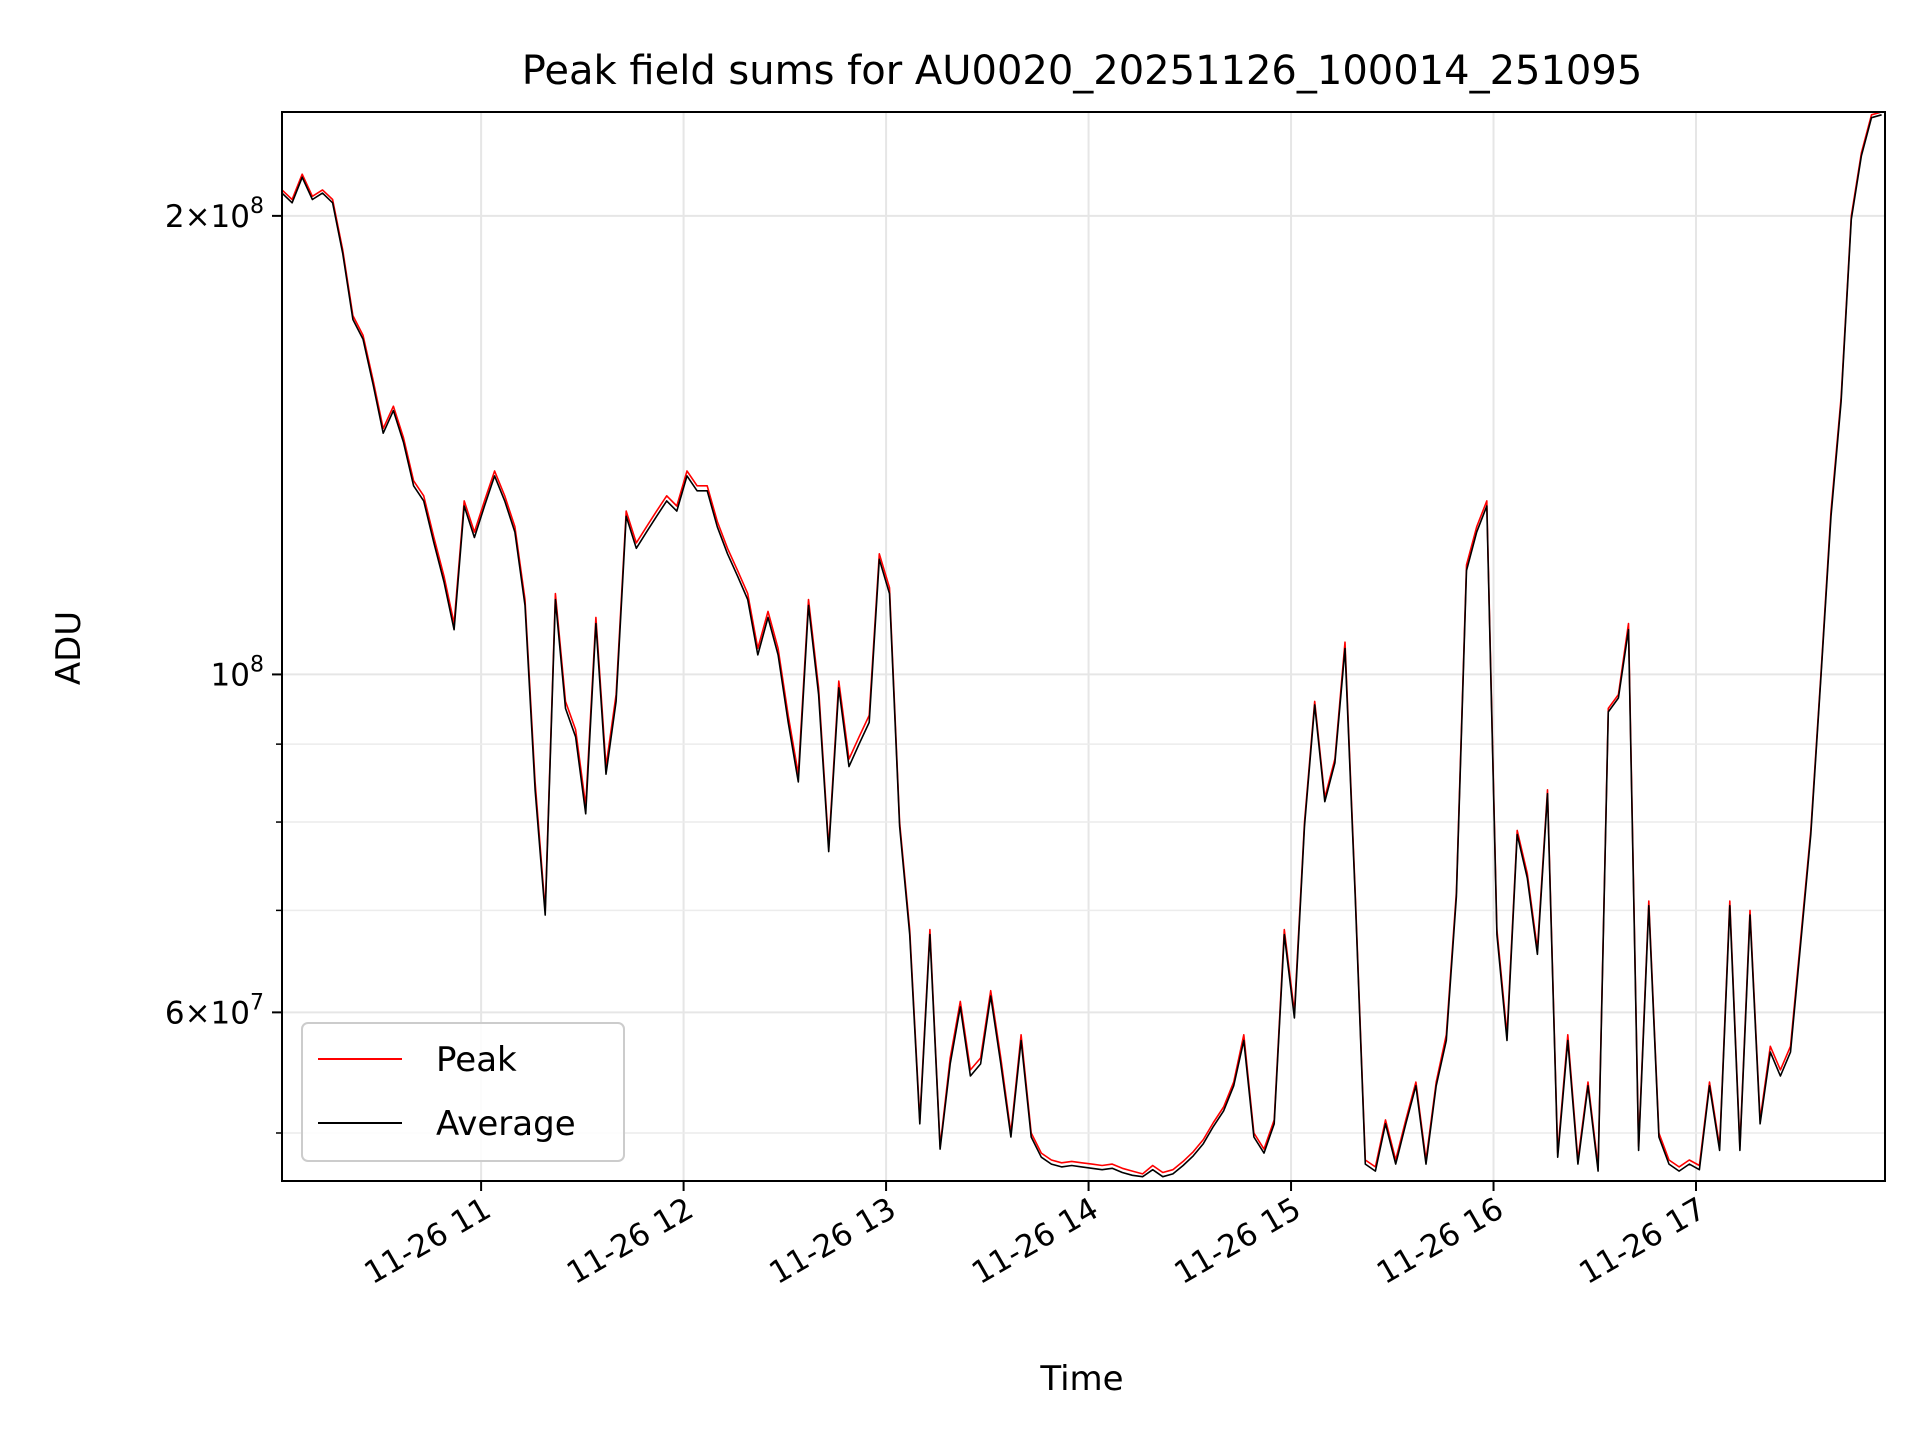 This screenshot has height=1440, width=1920. Describe the element at coordinates (214, 1010) in the screenshot. I see `y-tick-label: 6×107` at that location.